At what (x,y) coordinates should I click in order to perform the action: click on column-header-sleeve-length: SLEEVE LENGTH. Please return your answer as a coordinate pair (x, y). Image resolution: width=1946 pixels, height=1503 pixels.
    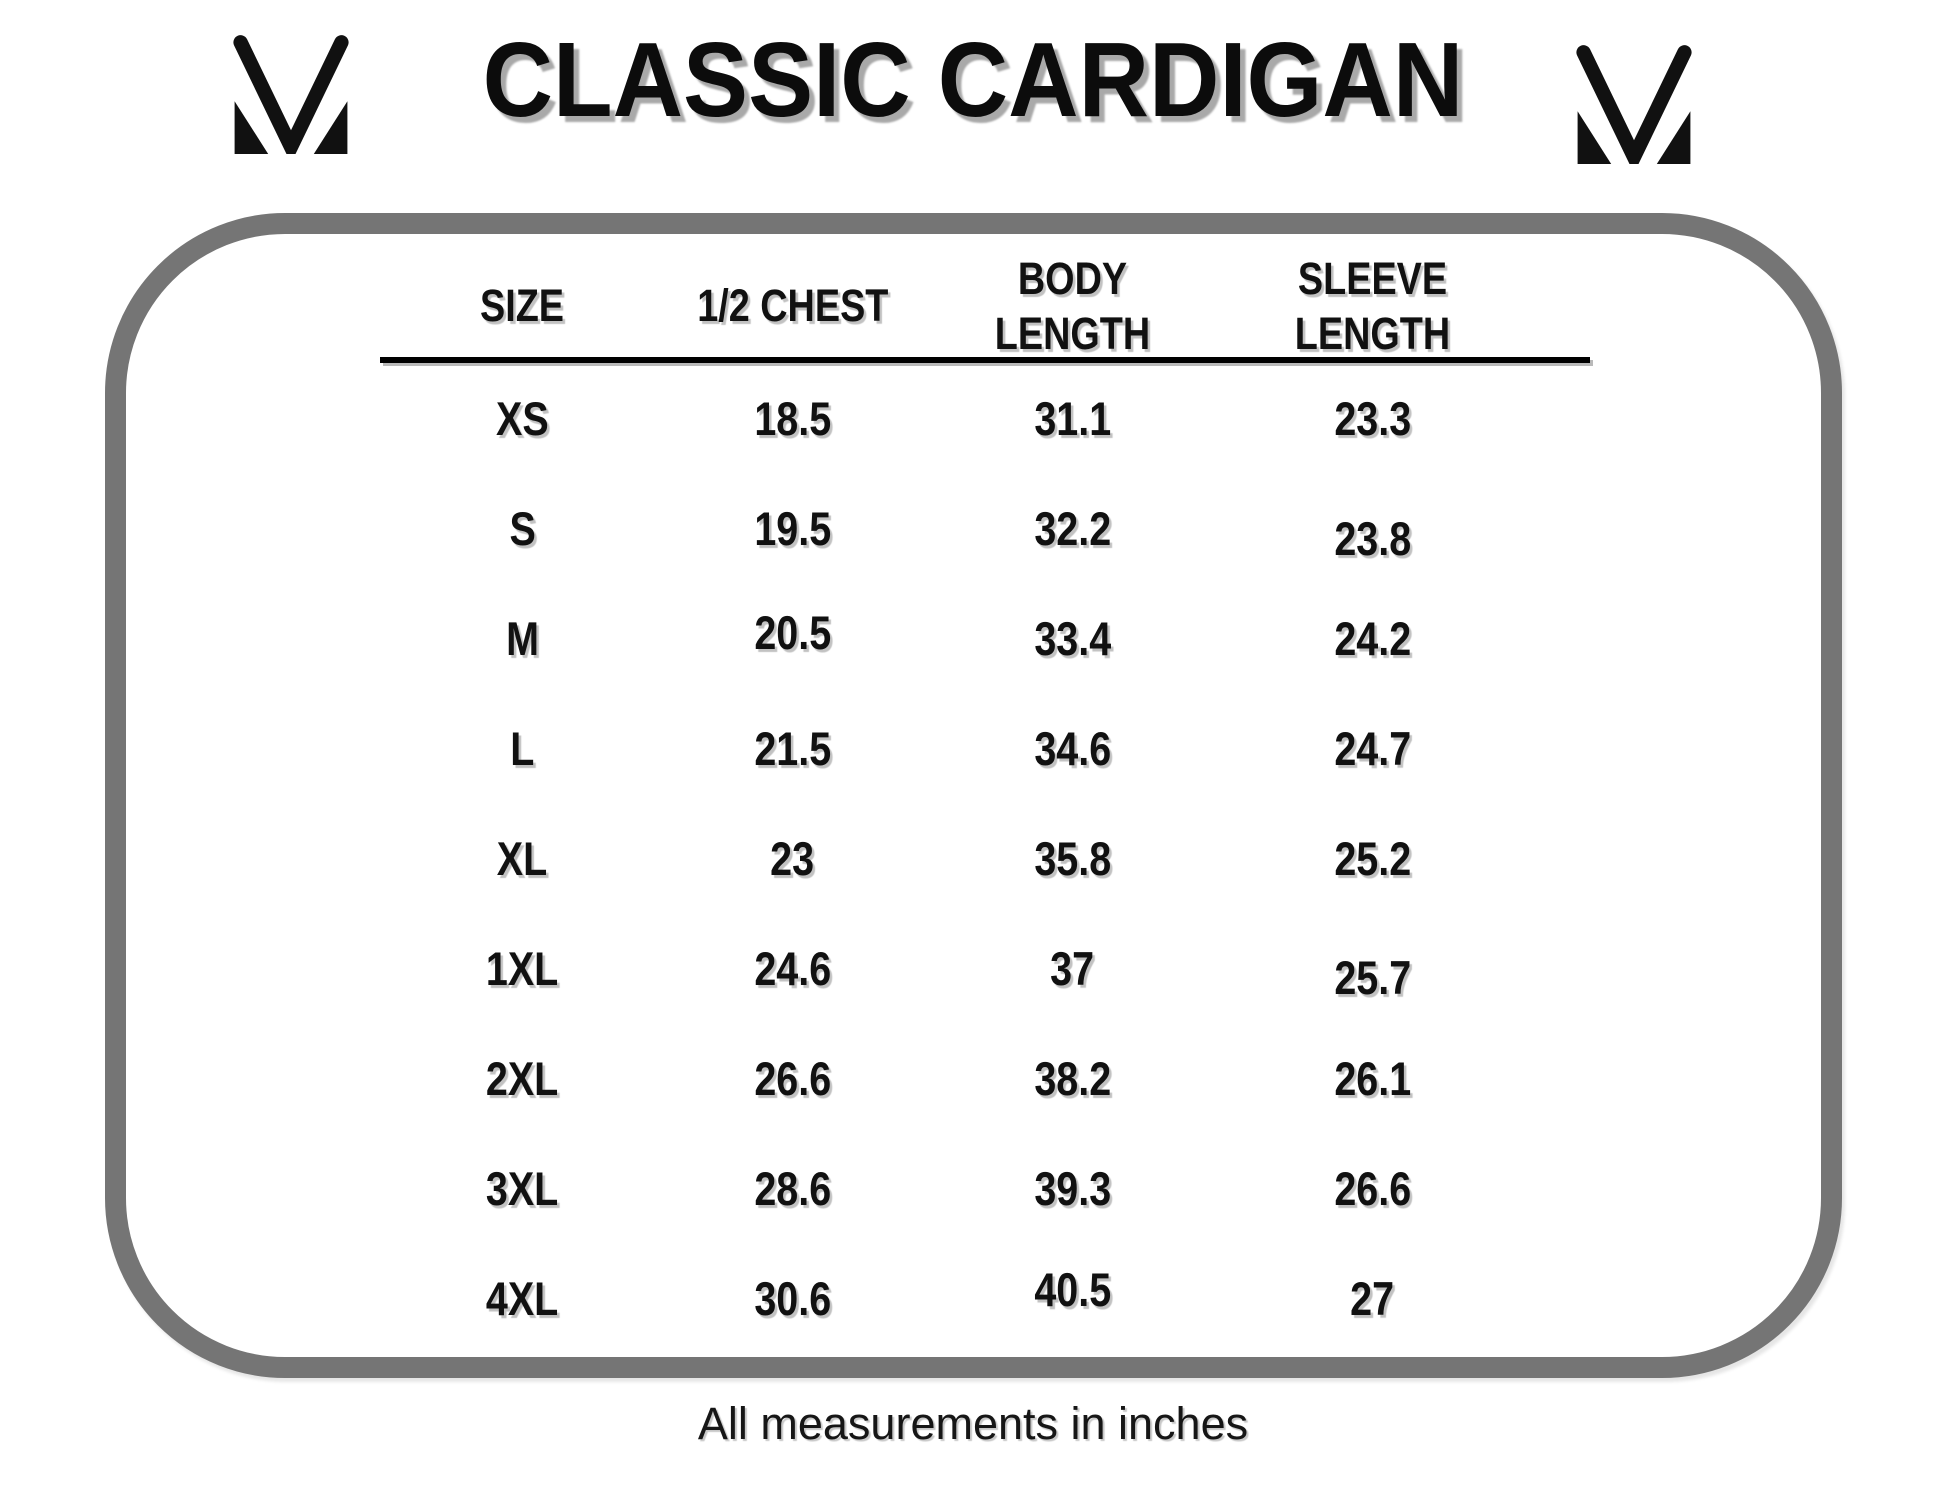
    Looking at the image, I should click on (1372, 307).